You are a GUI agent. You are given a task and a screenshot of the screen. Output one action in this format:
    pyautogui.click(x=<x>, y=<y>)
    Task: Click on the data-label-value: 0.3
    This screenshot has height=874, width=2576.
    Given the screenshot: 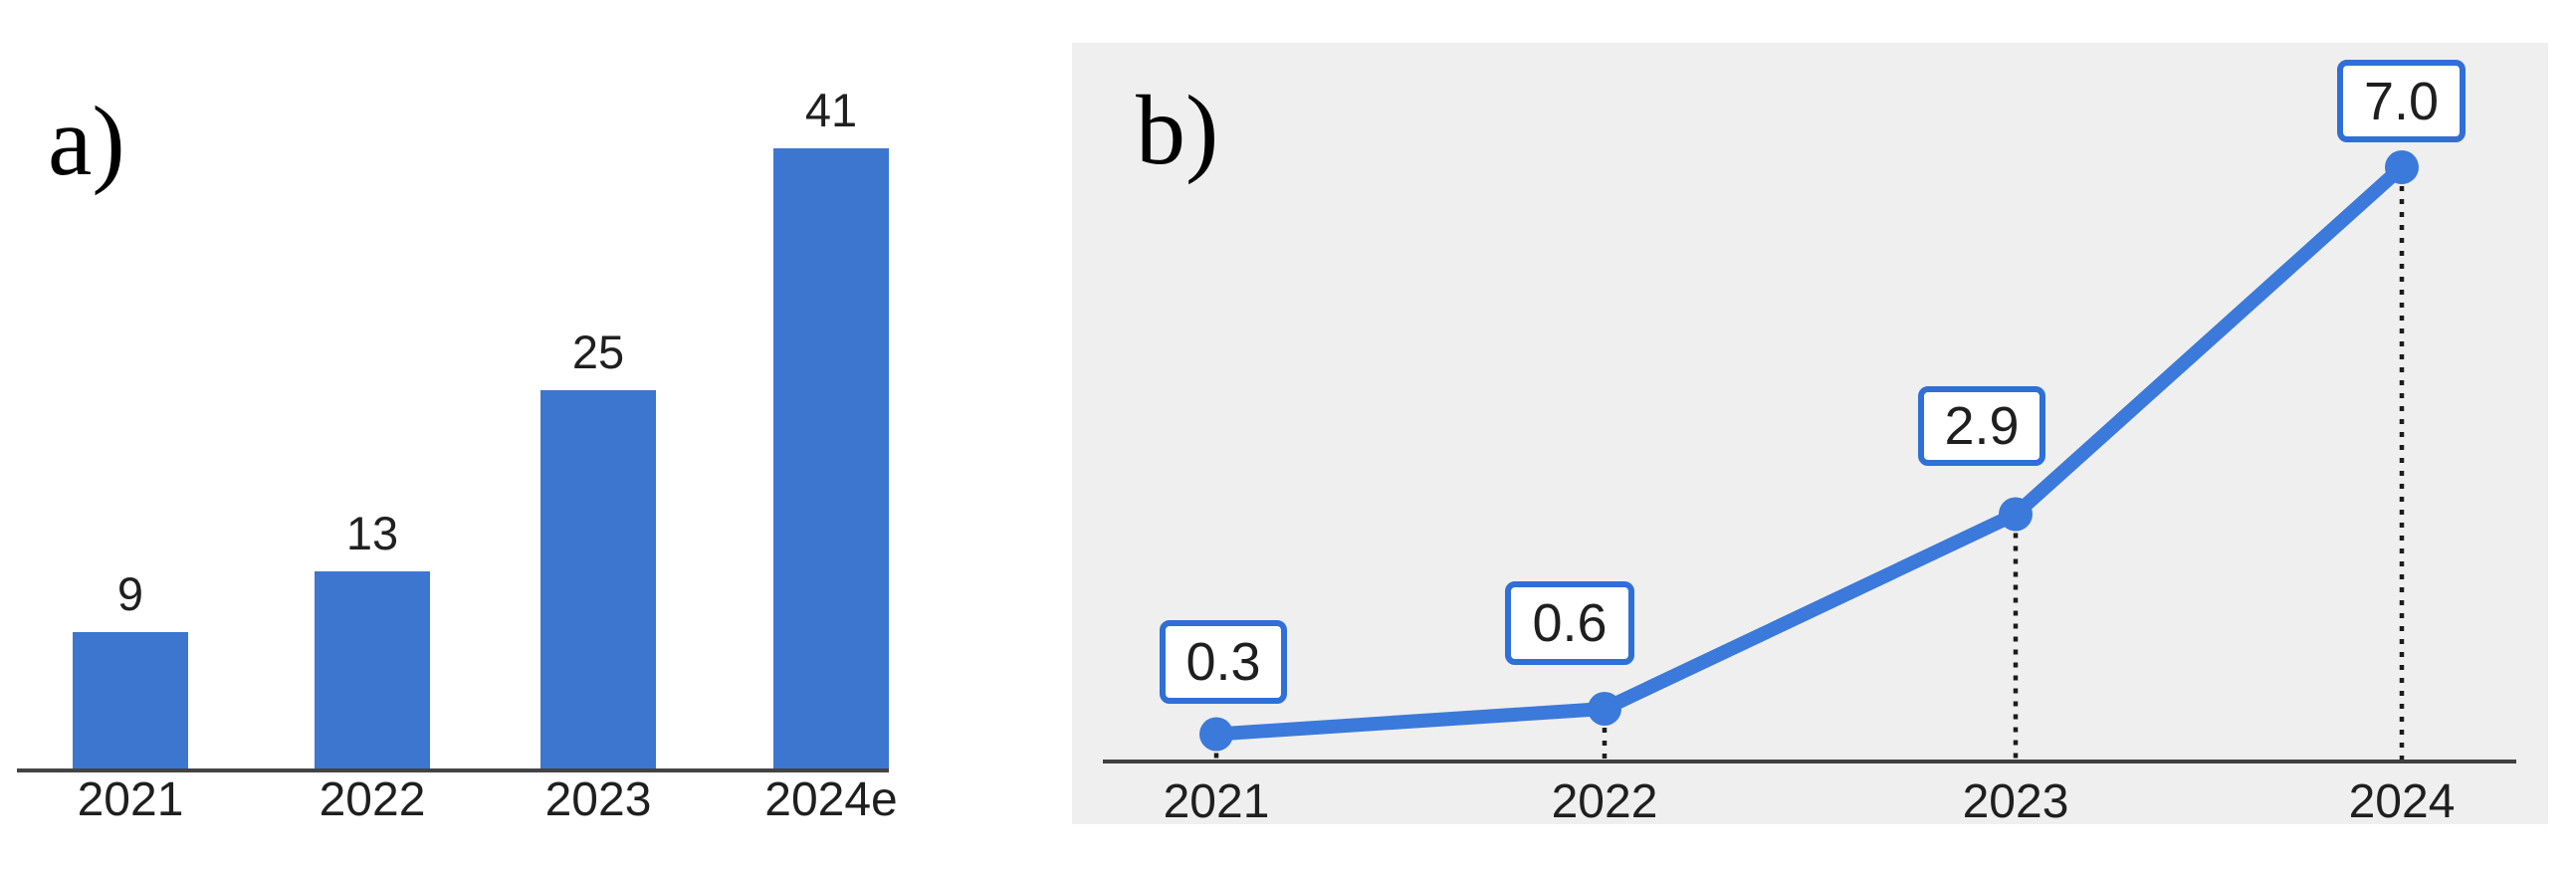 What is the action you would take?
    pyautogui.click(x=1223, y=662)
    